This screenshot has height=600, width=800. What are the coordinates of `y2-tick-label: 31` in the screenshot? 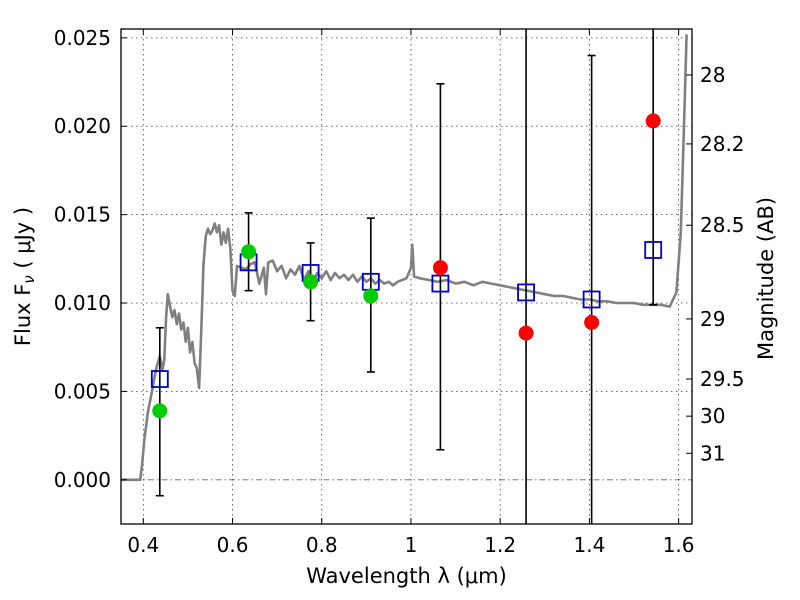 It's located at (712, 453).